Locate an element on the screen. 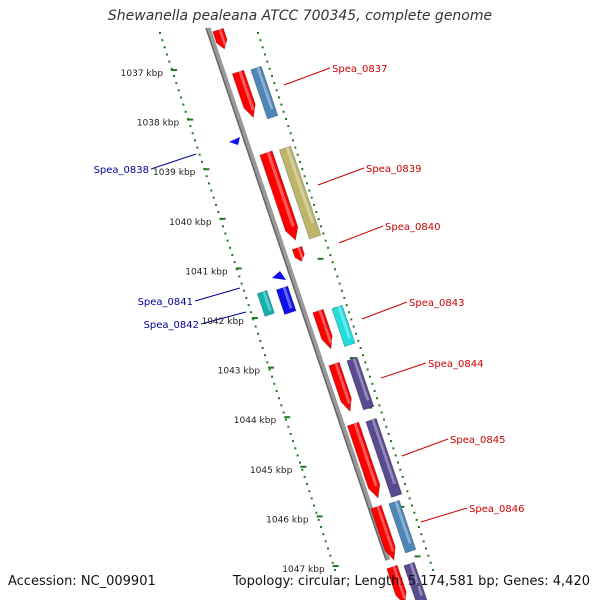 The width and height of the screenshot is (600, 600). gene-spea-0837-shape is located at coordinates (243, 94).